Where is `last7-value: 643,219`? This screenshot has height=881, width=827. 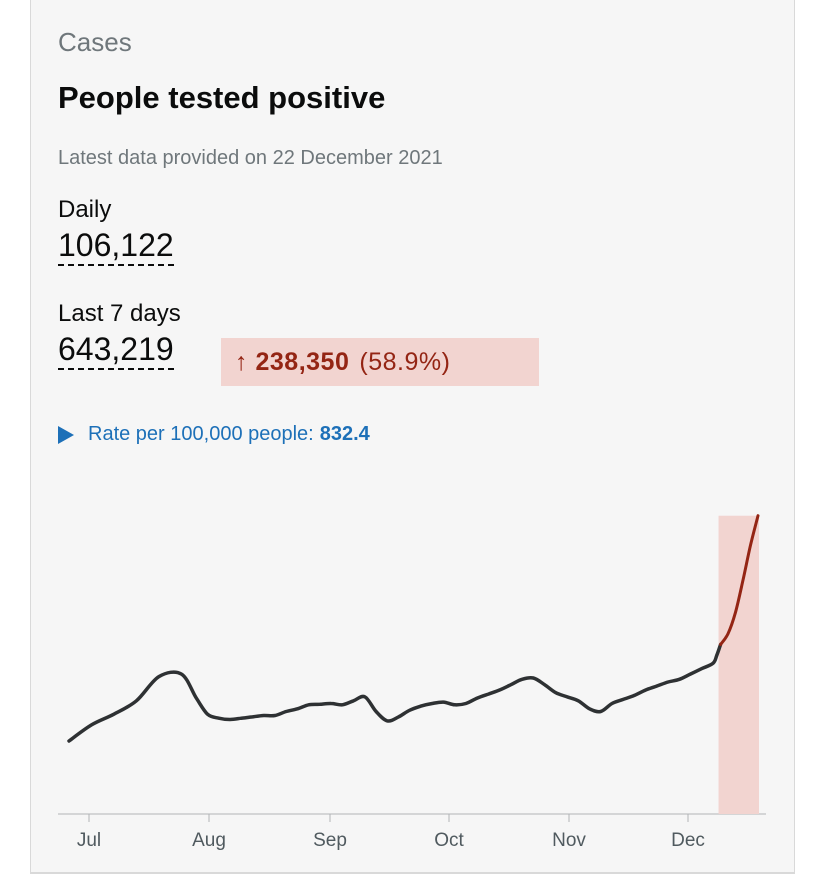
last7-value: 643,219 is located at coordinates (116, 350).